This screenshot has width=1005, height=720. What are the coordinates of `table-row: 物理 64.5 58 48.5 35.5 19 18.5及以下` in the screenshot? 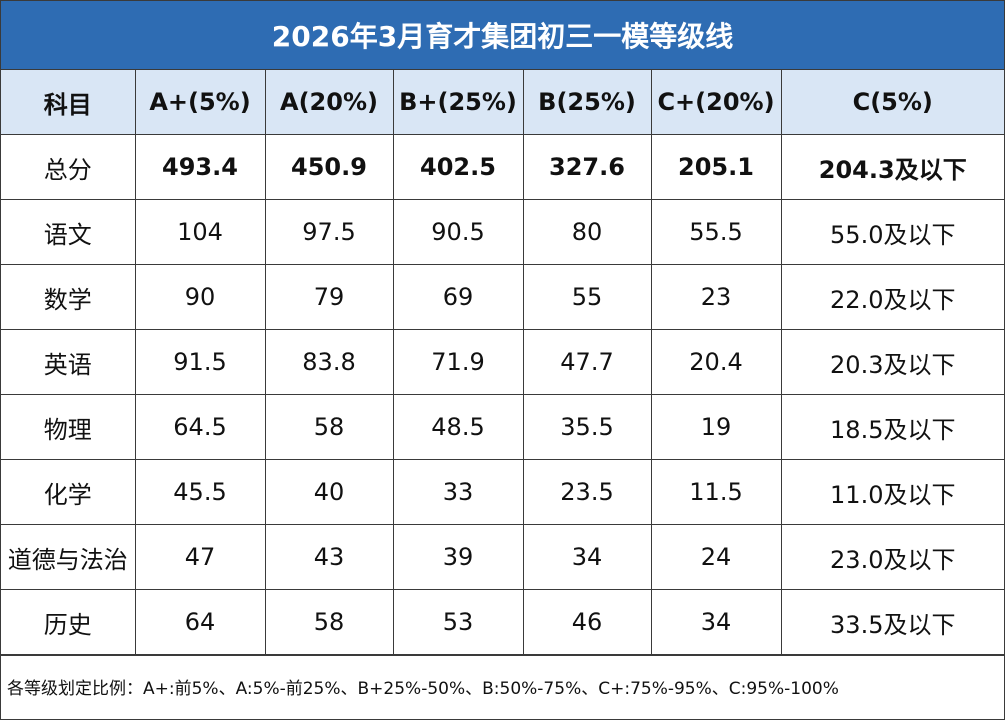 It's located at (502, 427).